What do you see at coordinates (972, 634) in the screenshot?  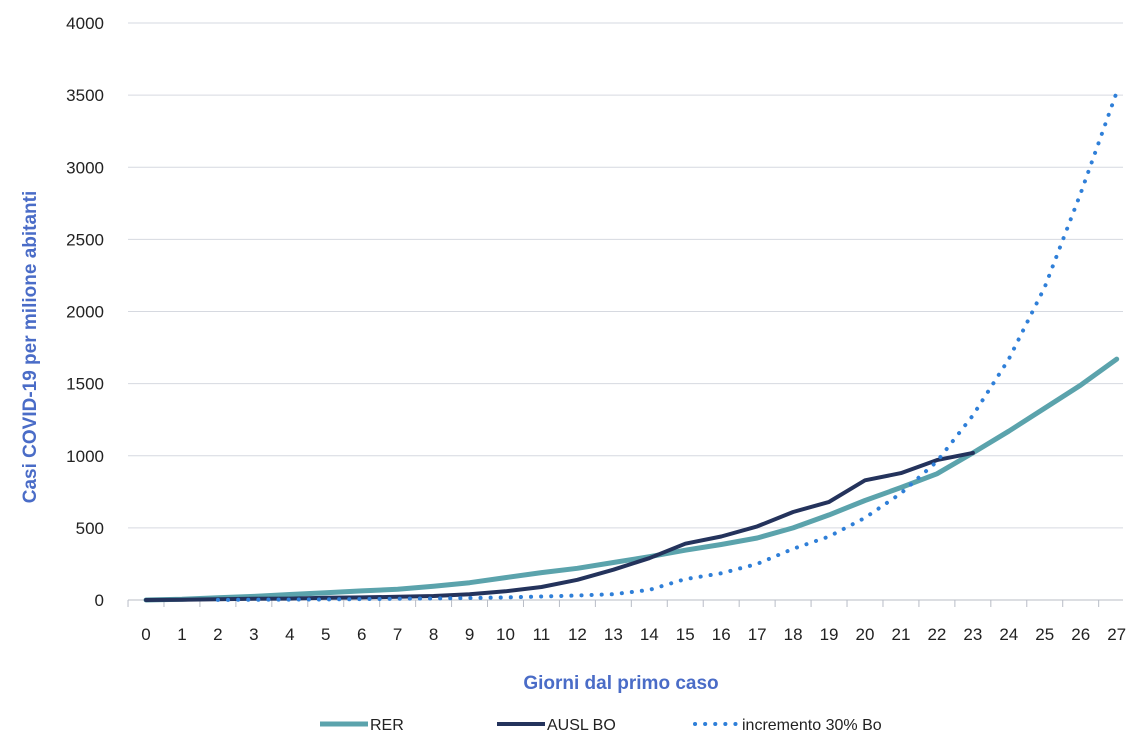 I see `x-tick-label: 23` at bounding box center [972, 634].